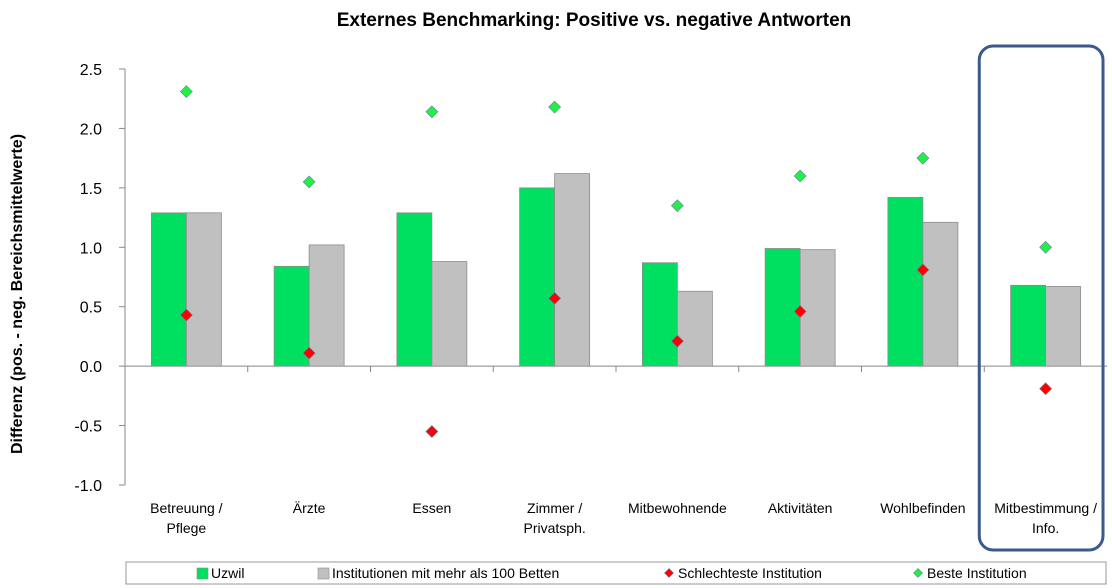  I want to click on category-label: Mitbestimmung /, so click(1045, 508).